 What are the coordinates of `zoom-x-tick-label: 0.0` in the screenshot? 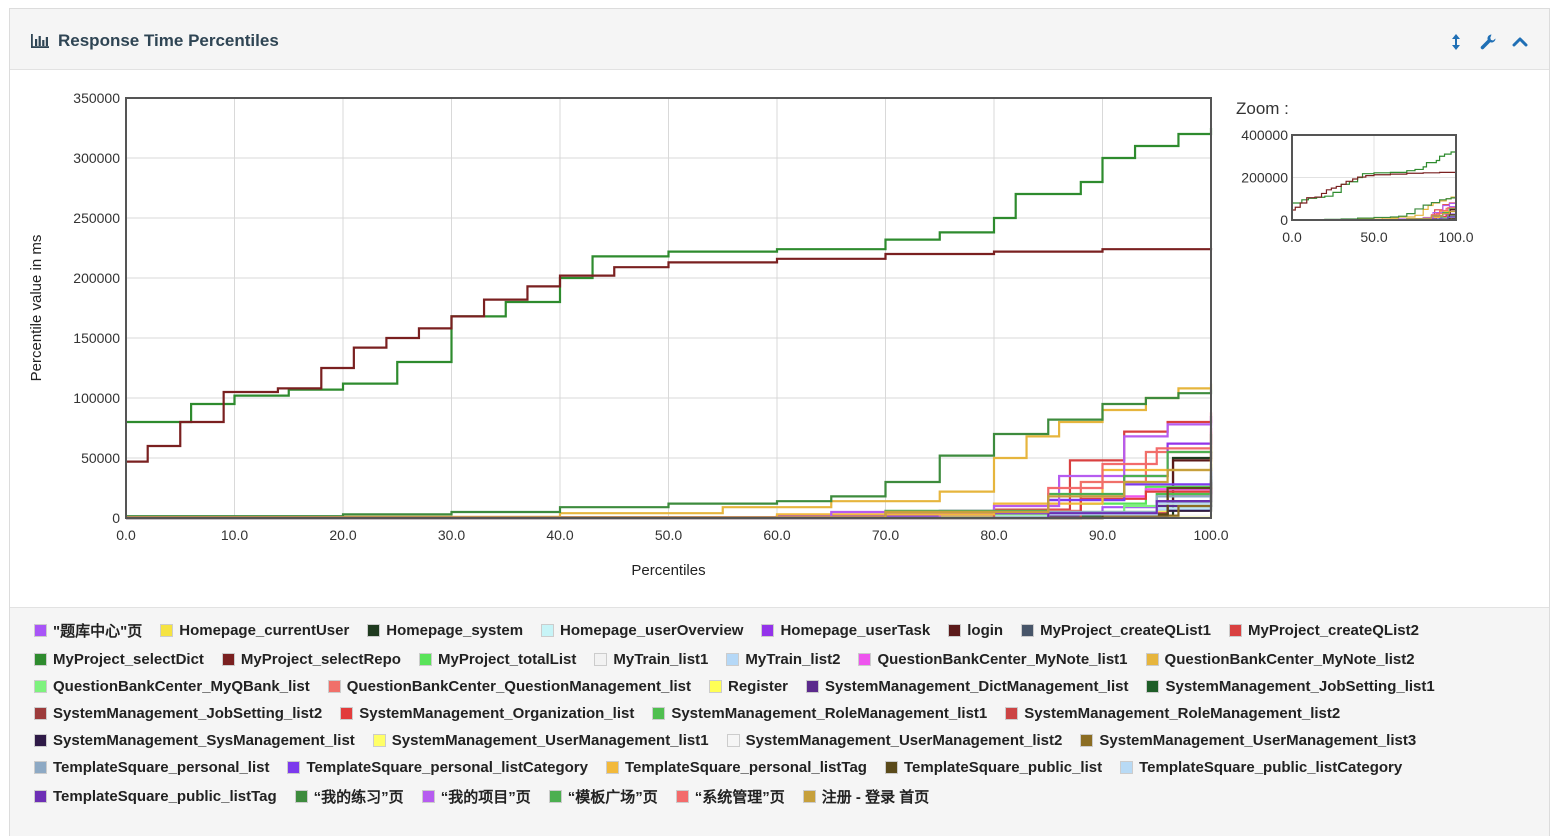 It's located at (1292, 237).